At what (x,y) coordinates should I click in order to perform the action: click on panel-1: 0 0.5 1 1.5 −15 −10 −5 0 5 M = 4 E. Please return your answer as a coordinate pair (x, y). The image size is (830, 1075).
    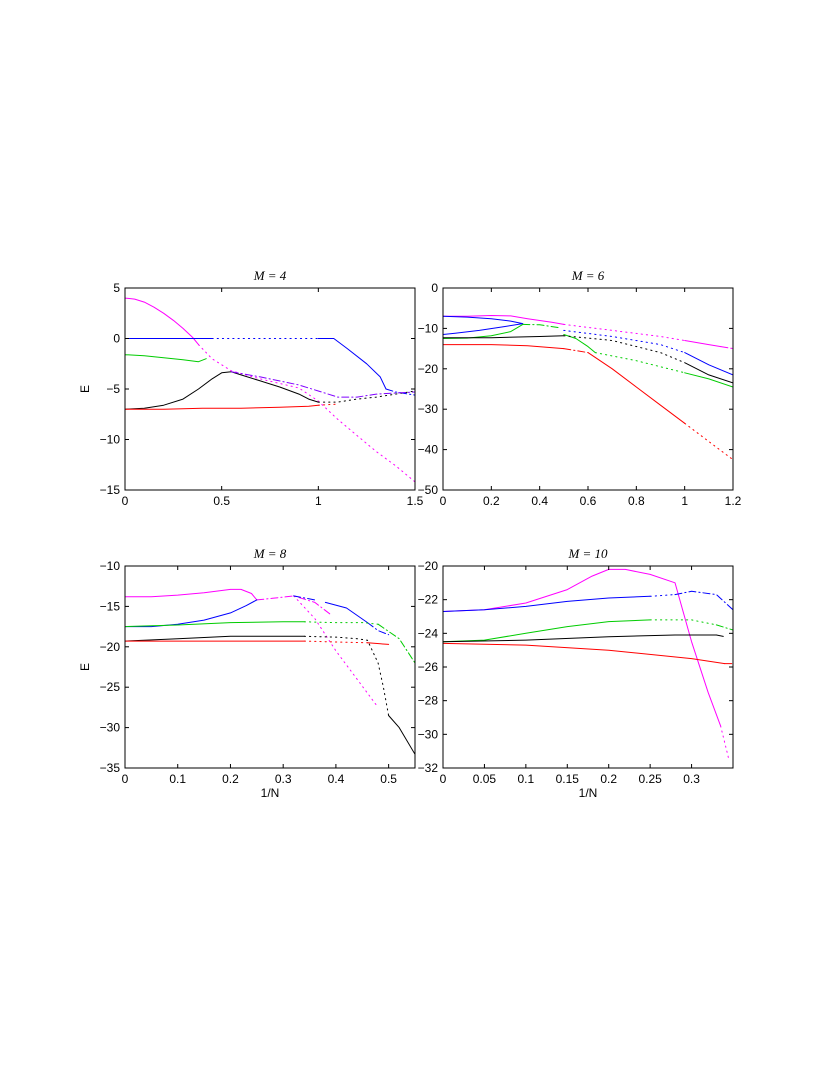
    Looking at the image, I should click on (251, 388).